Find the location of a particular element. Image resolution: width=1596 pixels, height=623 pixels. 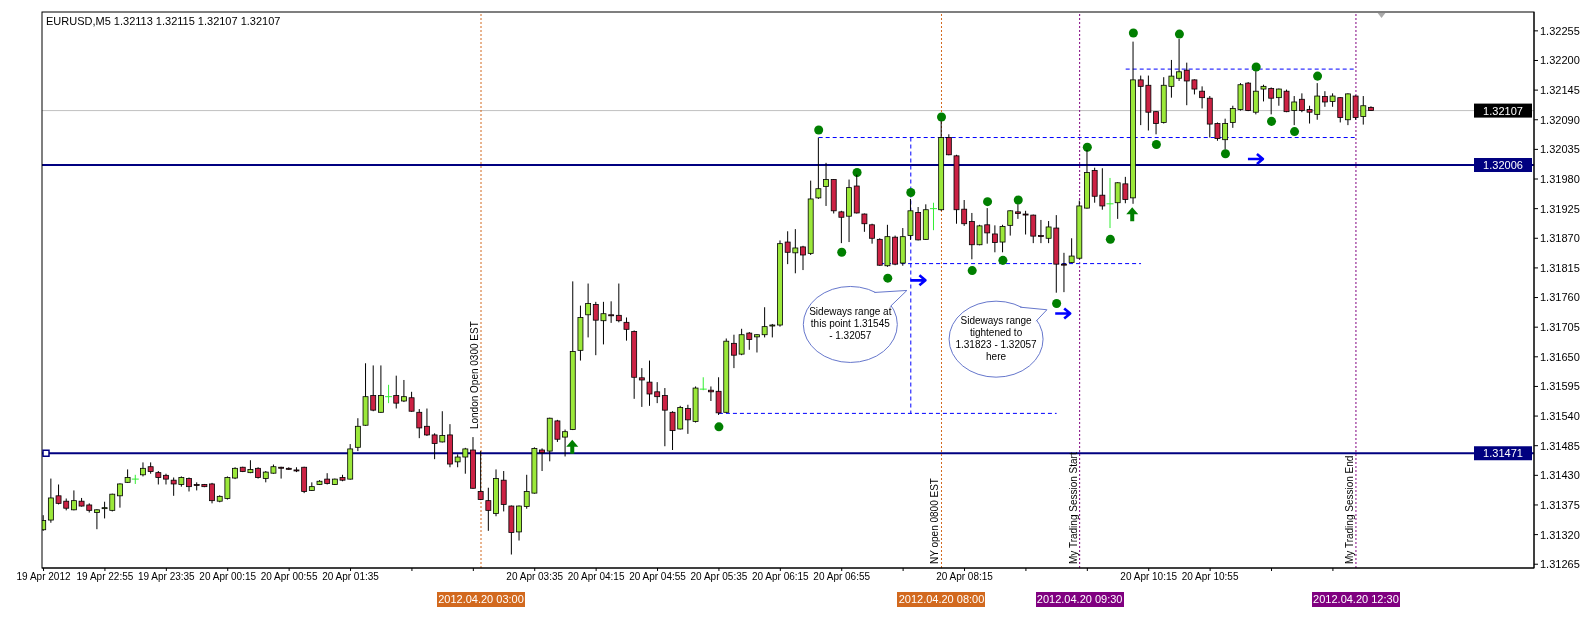

y-tick-label: 1.31870 is located at coordinates (1560, 238).